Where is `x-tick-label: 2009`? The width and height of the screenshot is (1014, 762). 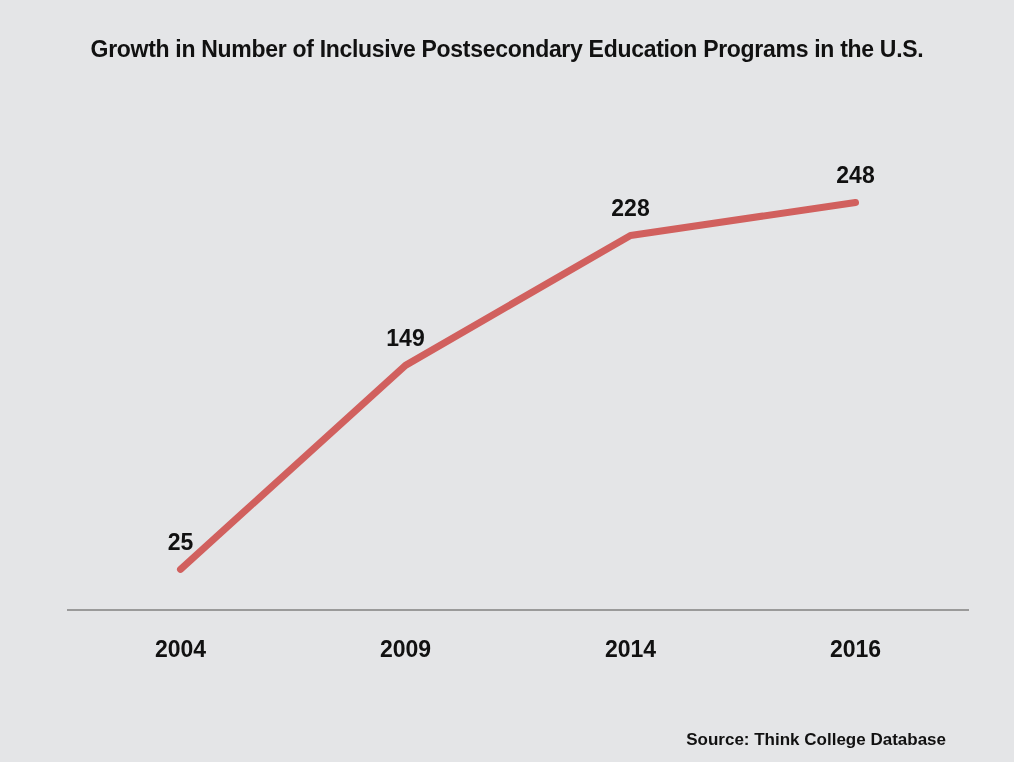
x-tick-label: 2009 is located at coordinates (405, 648).